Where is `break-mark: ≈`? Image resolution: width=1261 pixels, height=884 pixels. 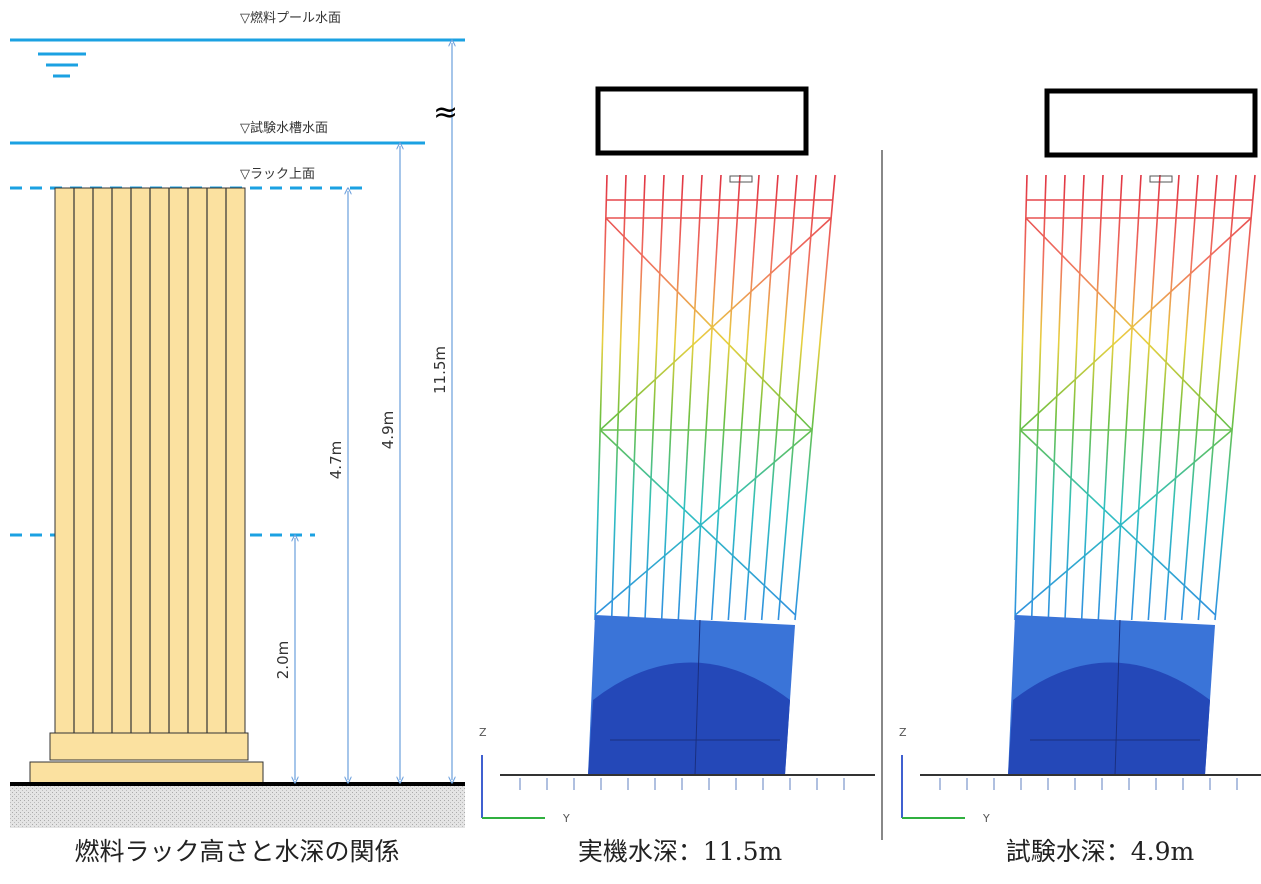
break-mark: ≈ is located at coordinates (445, 112).